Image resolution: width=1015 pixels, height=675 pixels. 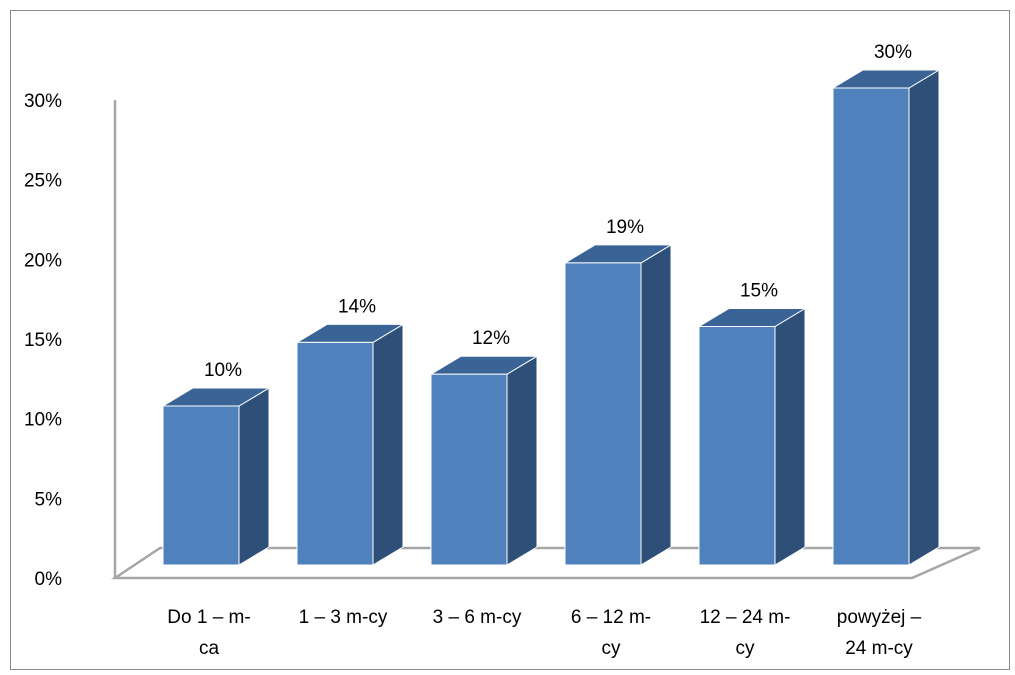 I want to click on data-label: 12%, so click(x=491, y=338).